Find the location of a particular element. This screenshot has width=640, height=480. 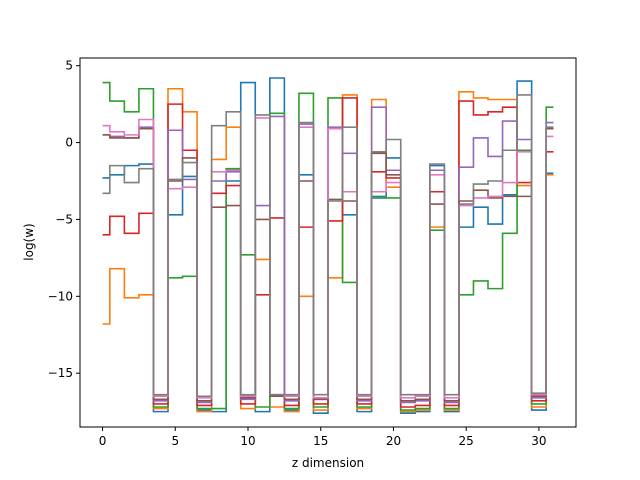

x-tick-label: 15 is located at coordinates (320, 441).